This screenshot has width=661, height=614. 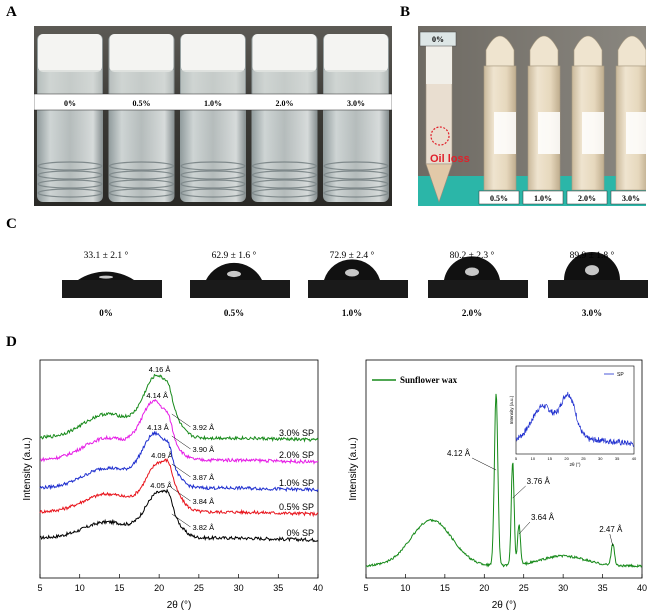 I want to click on inset-legend-label: SP, so click(x=620, y=375).